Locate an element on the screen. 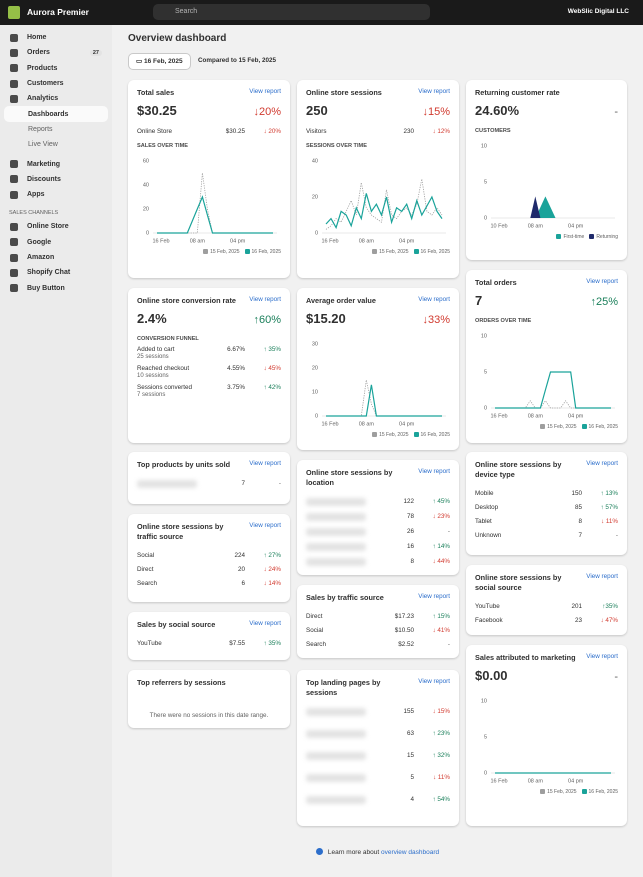  nav-item: Marketing is located at coordinates (56, 163).